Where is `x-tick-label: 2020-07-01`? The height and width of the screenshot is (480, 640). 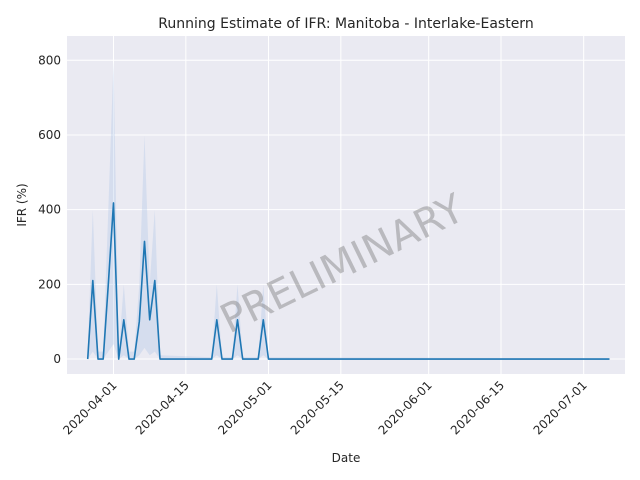 x-tick-label: 2020-07-01 is located at coordinates (560, 407).